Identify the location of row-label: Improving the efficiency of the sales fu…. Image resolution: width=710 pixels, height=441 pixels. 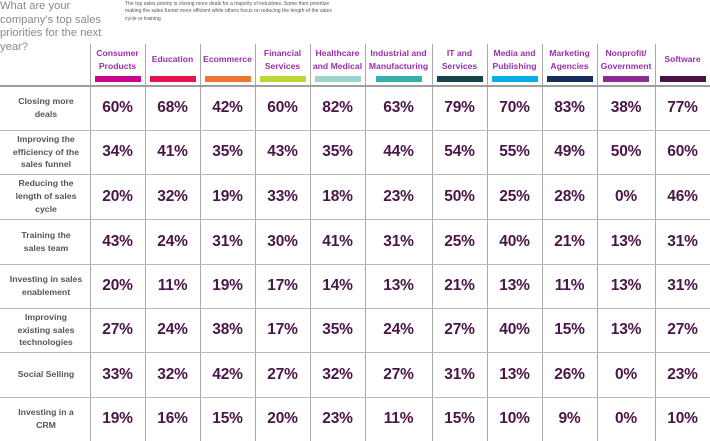
(46, 151).